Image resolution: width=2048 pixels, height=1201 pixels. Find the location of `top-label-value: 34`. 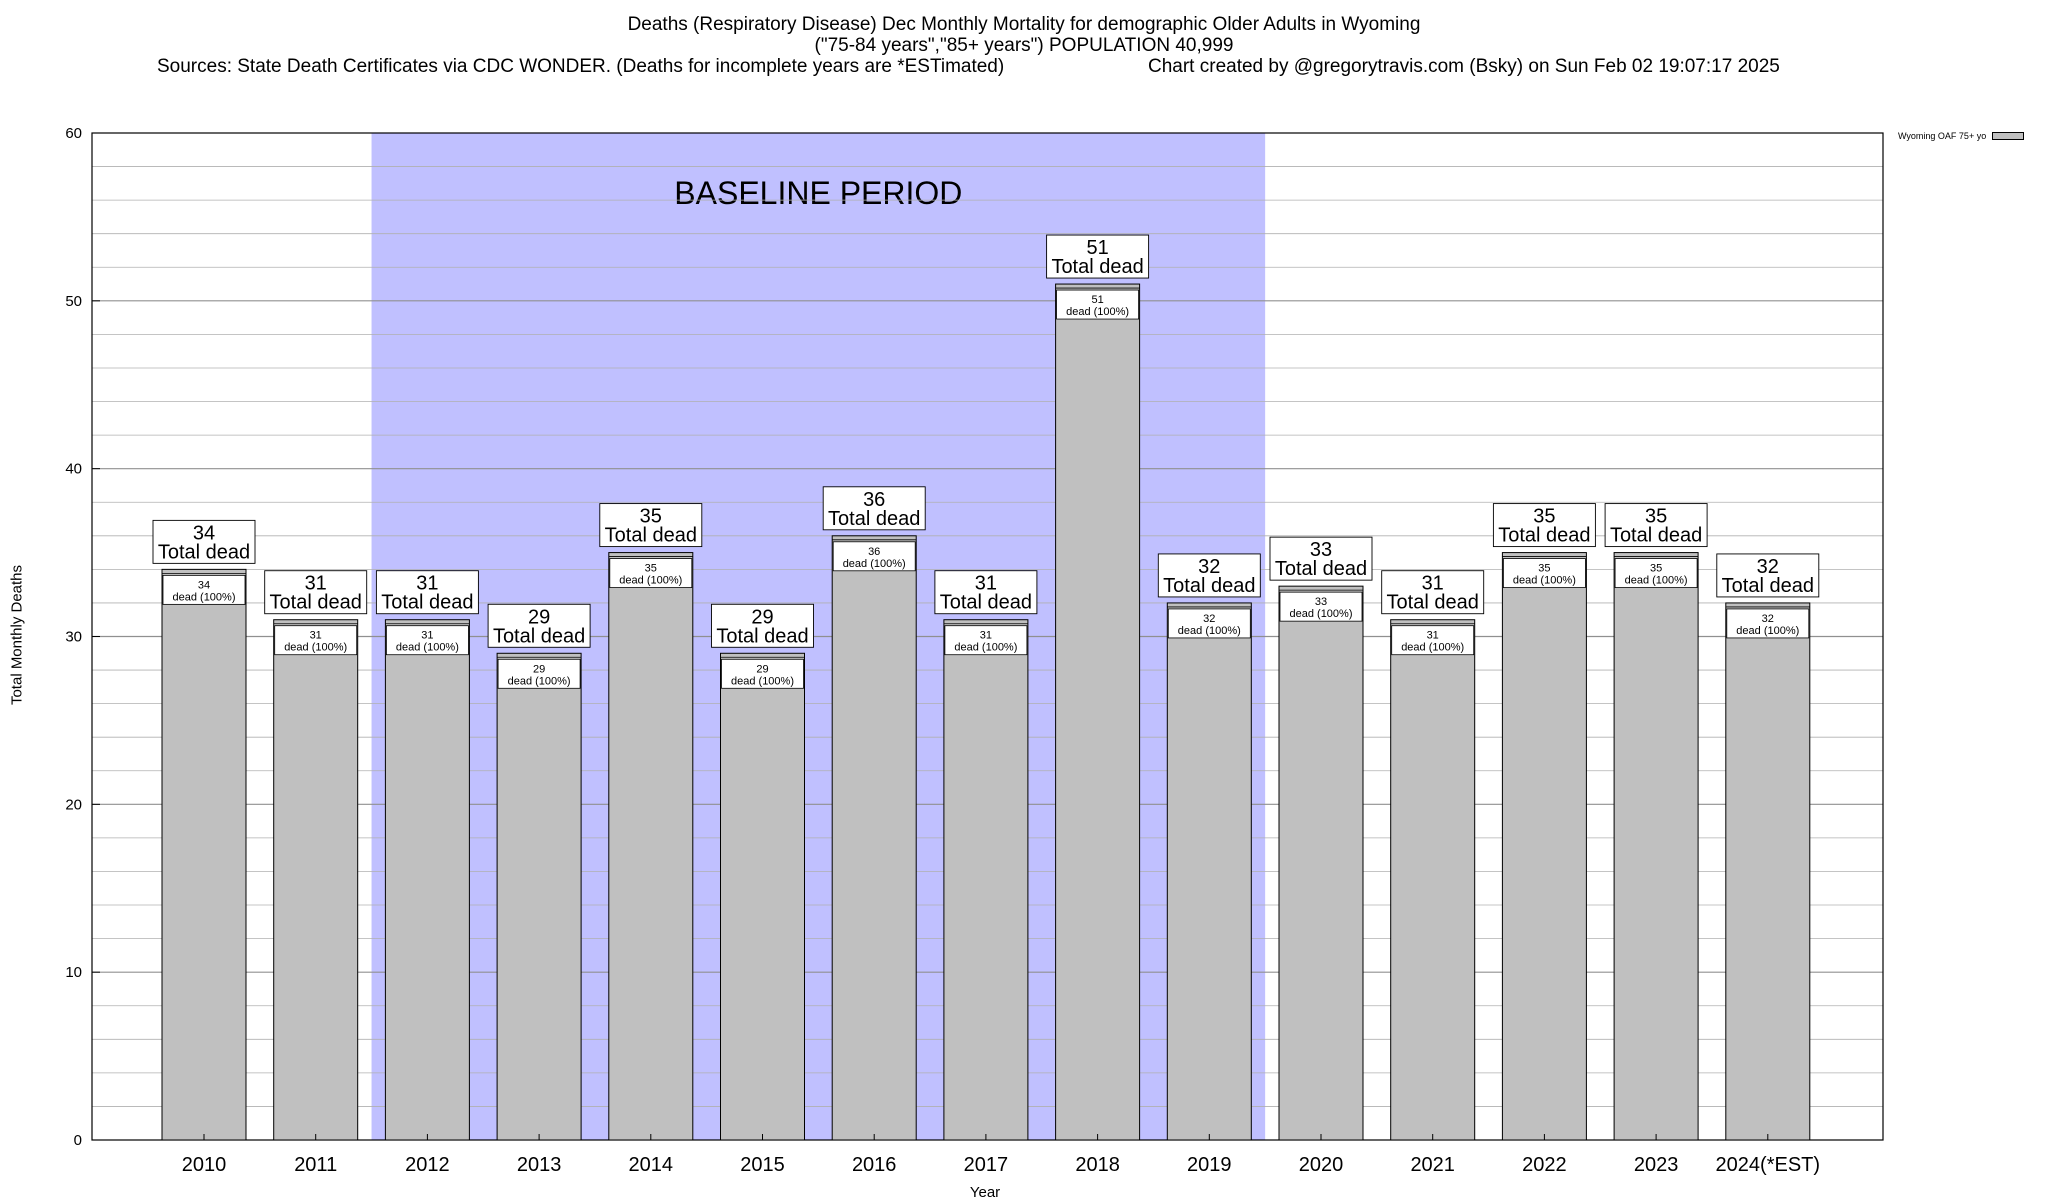

top-label-value: 34 is located at coordinates (204, 533).